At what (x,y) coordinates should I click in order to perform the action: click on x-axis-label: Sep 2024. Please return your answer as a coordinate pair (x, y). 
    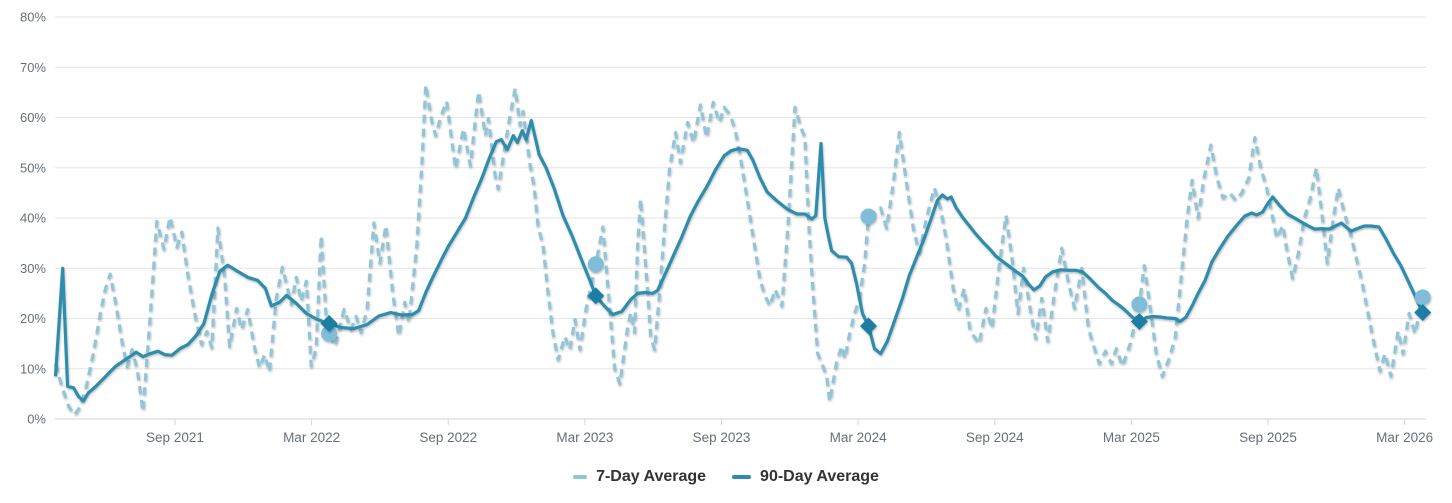
    Looking at the image, I should click on (995, 437).